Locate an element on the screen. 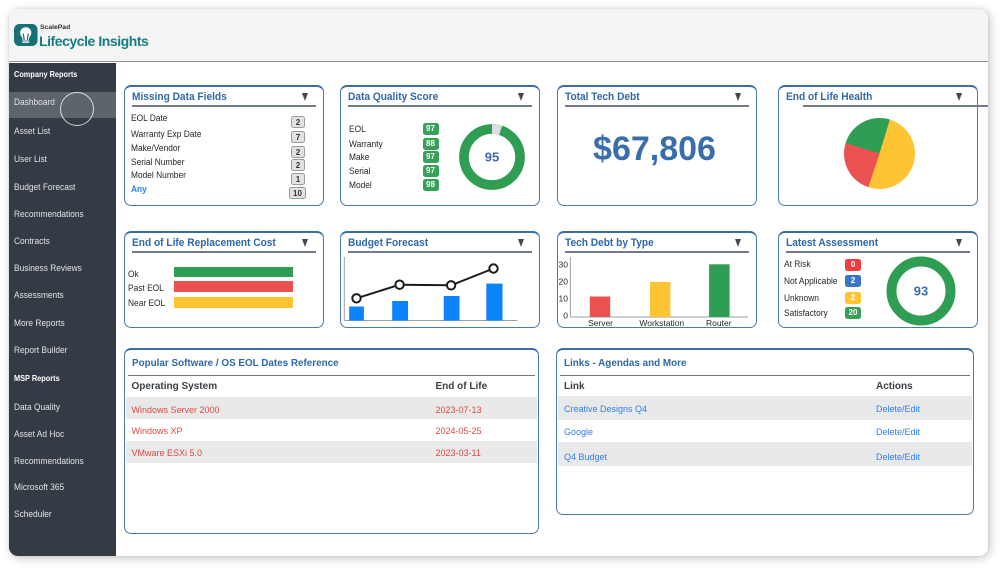  svg-text: 95 is located at coordinates (491, 157).